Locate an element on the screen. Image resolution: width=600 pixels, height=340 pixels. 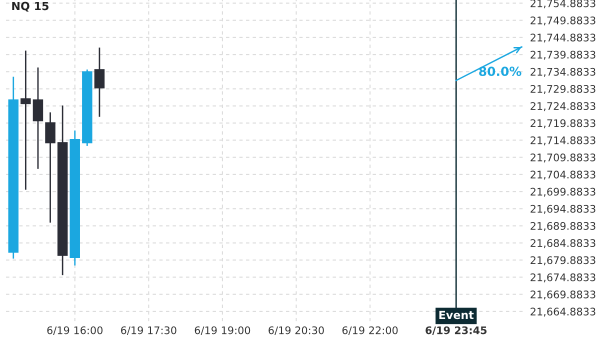
y-tick-label: 21,679.8833 is located at coordinates (563, 261).